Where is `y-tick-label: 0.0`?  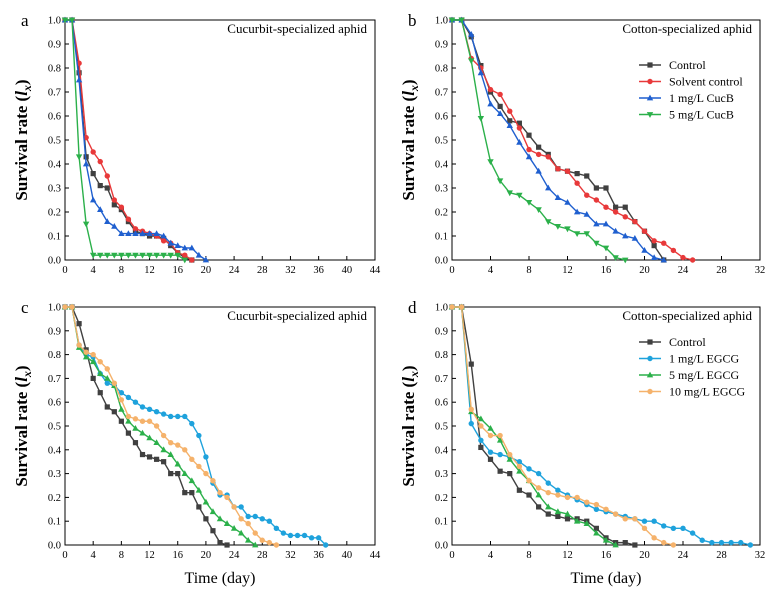
y-tick-label: 0.0 is located at coordinates (54, 261).